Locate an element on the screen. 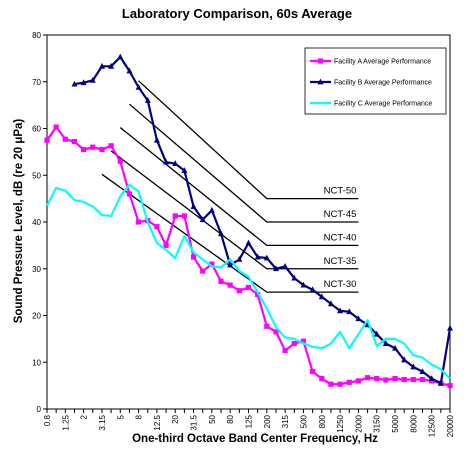 The width and height of the screenshot is (474, 452). x-tick-label: 12500 is located at coordinates (432, 425).